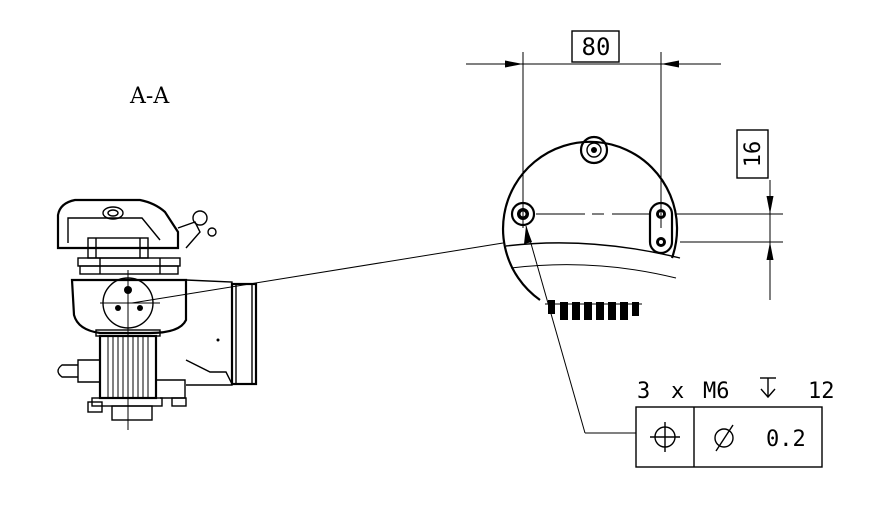 The image size is (895, 525). Describe the element at coordinates (157, 314) in the screenshot. I see `motor-part-view` at that location.